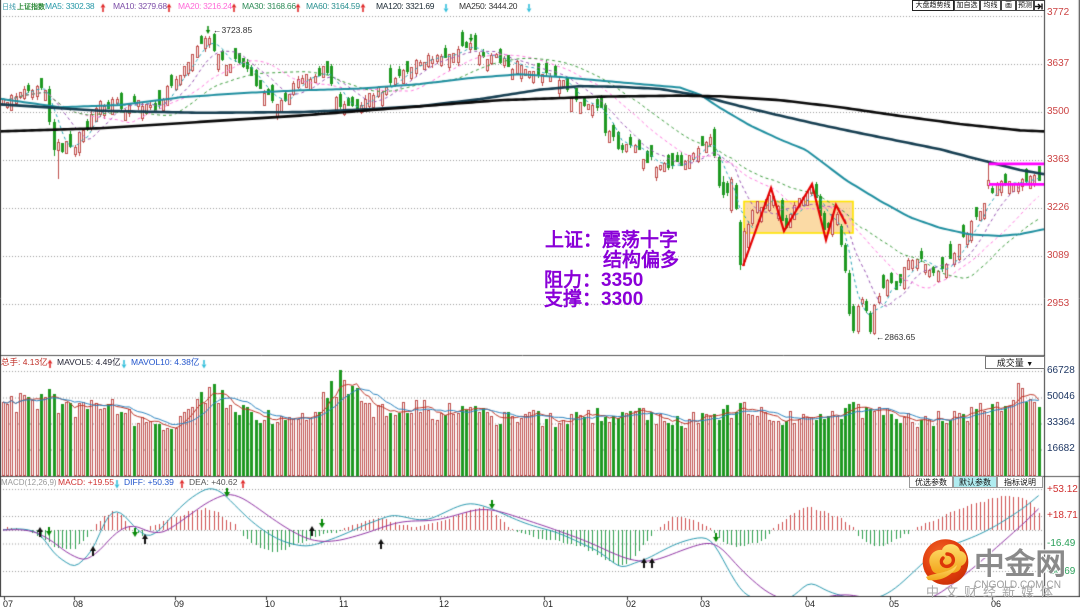 This screenshot has width=1080, height=612. What do you see at coordinates (989, 592) in the screenshot?
I see `svg-text: 中文财经新媒体` at bounding box center [989, 592].